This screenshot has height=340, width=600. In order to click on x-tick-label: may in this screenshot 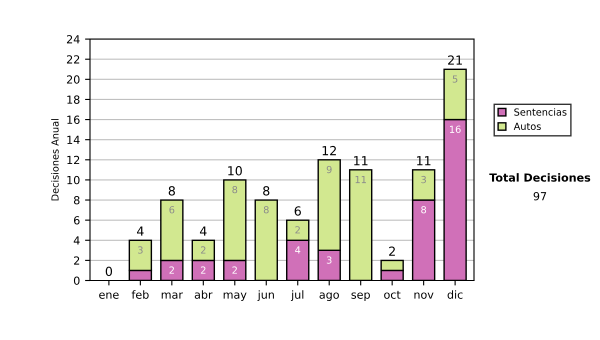, I will do `click(235, 296)`.